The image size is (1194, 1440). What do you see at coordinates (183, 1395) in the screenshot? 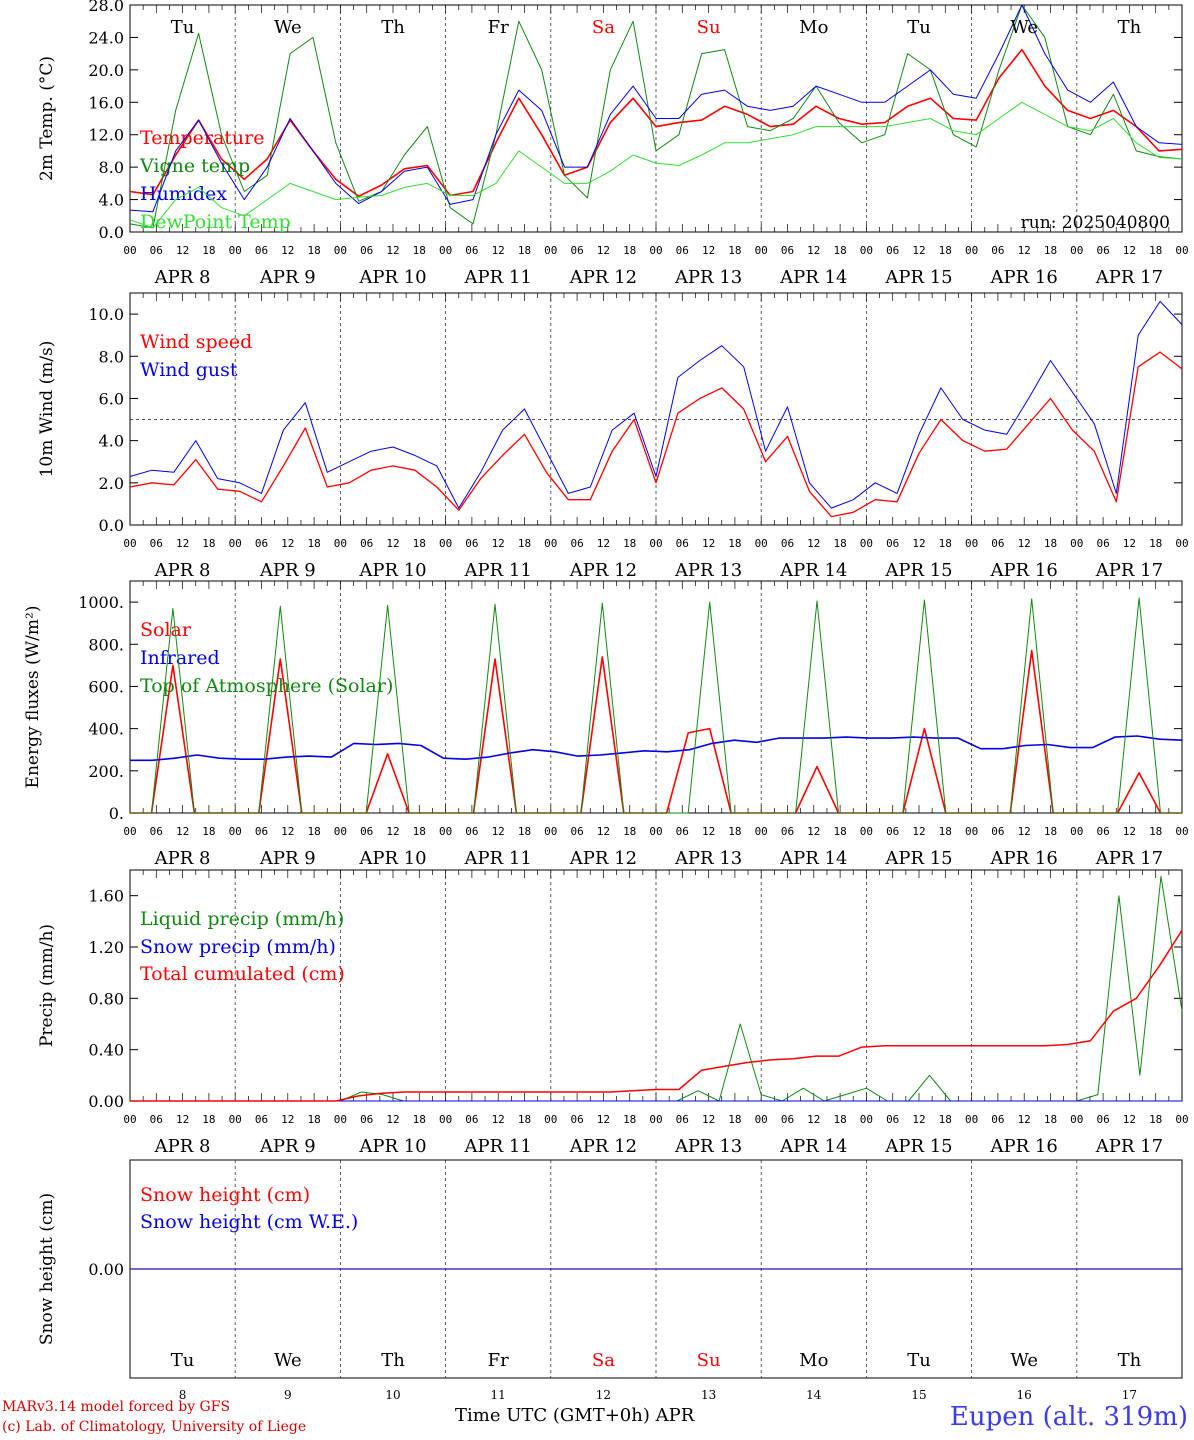
I see `day-number: 8` at bounding box center [183, 1395].